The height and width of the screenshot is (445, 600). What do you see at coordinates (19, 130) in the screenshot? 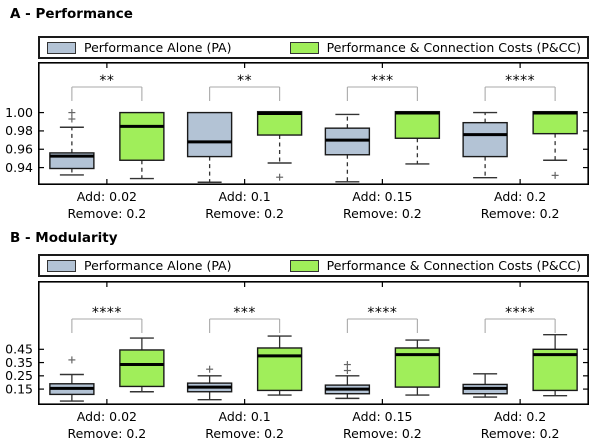
I see `y-tick-label: 0.98` at bounding box center [19, 130].